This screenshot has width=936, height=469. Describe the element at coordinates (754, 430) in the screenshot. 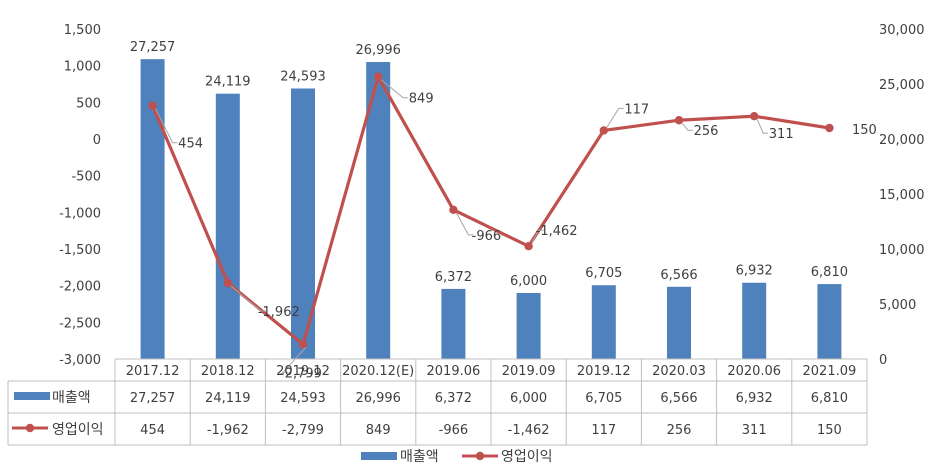

I see `table-cell: 311` at that location.